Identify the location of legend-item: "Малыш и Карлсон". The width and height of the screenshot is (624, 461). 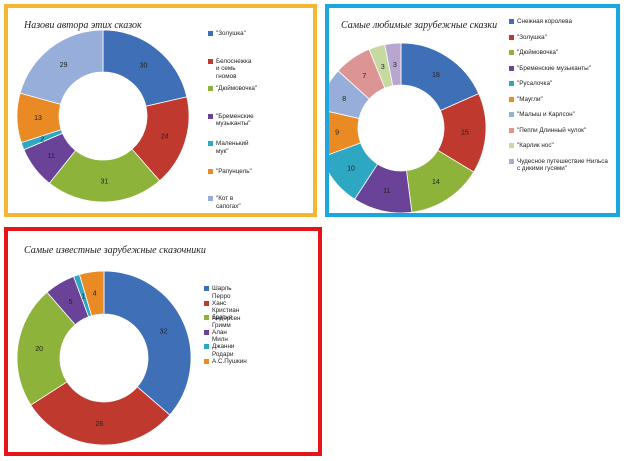
(559, 115).